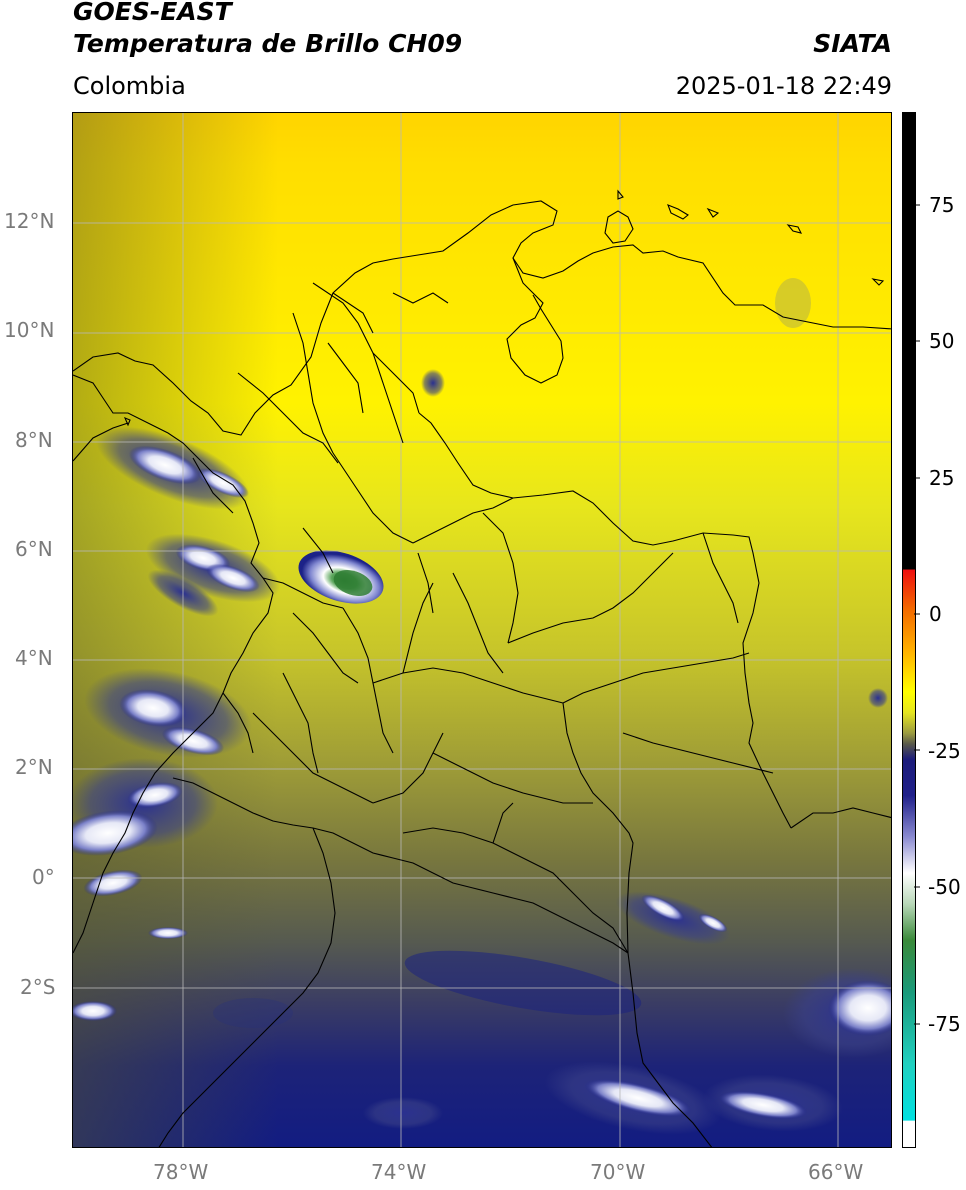 The height and width of the screenshot is (1190, 966). What do you see at coordinates (944, 1024) in the screenshot?
I see `colorbar-tick-neg75: -75` at bounding box center [944, 1024].